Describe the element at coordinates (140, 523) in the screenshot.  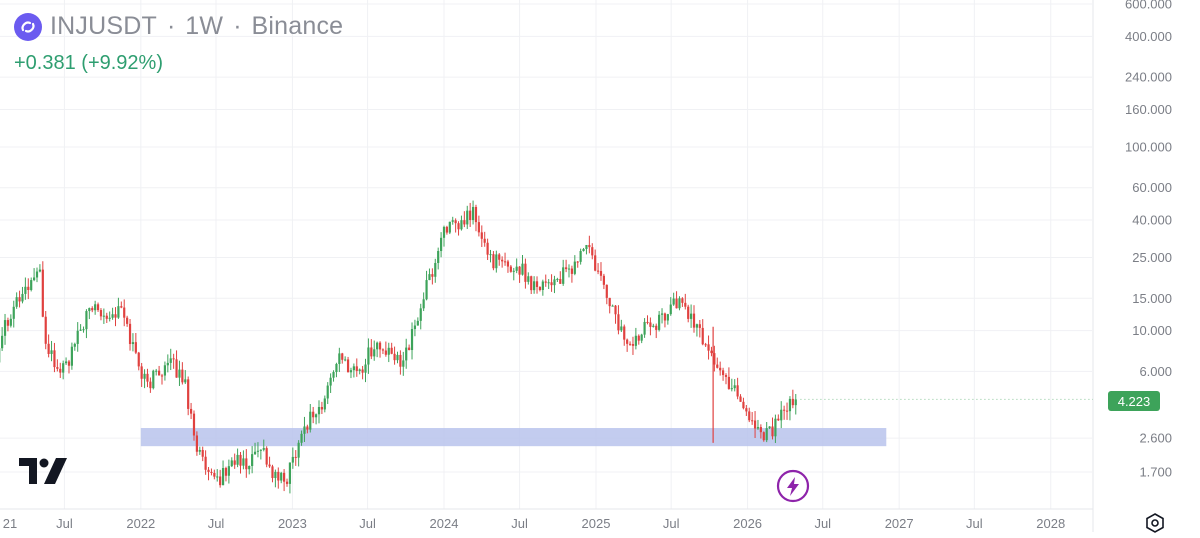
I see `x-tick-label: 2022` at that location.